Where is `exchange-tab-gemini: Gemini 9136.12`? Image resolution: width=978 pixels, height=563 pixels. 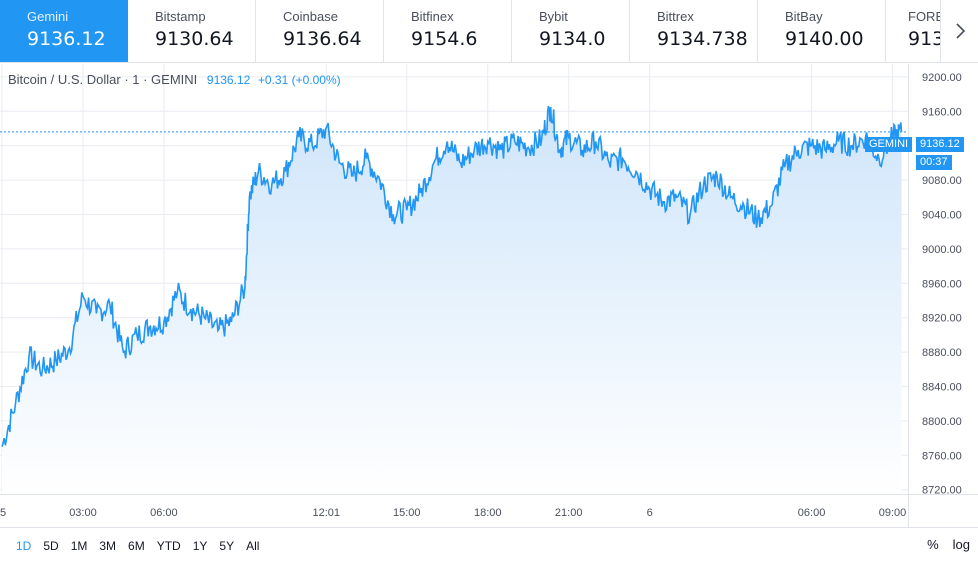
exchange-tab-gemini: Gemini 9136.12 is located at coordinates (64, 31).